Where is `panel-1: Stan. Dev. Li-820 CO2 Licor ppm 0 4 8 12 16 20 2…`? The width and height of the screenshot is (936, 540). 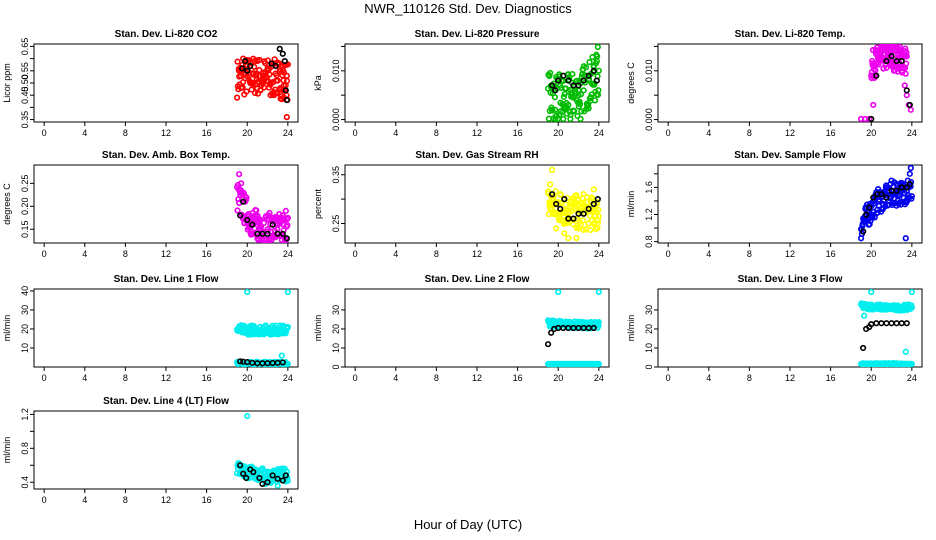 panel-1: Stan. Dev. Li-820 CO2 Licor ppm 0 4 8 12 16 20 2… is located at coordinates (150, 83).